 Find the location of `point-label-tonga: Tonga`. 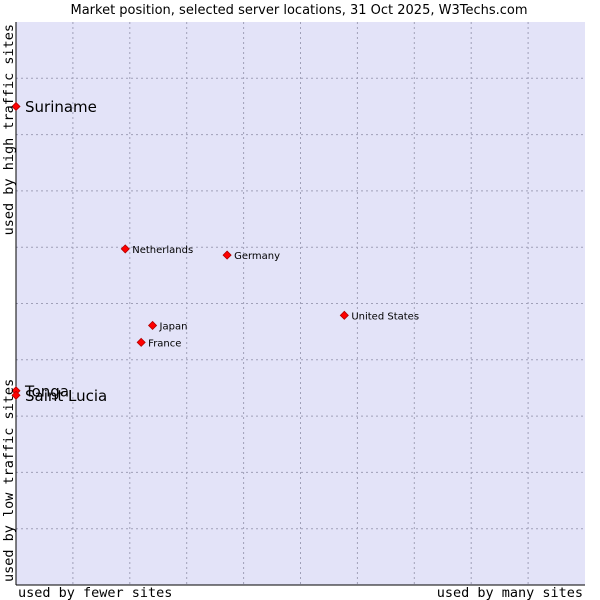

point-label-tonga: Tonga is located at coordinates (46, 391).